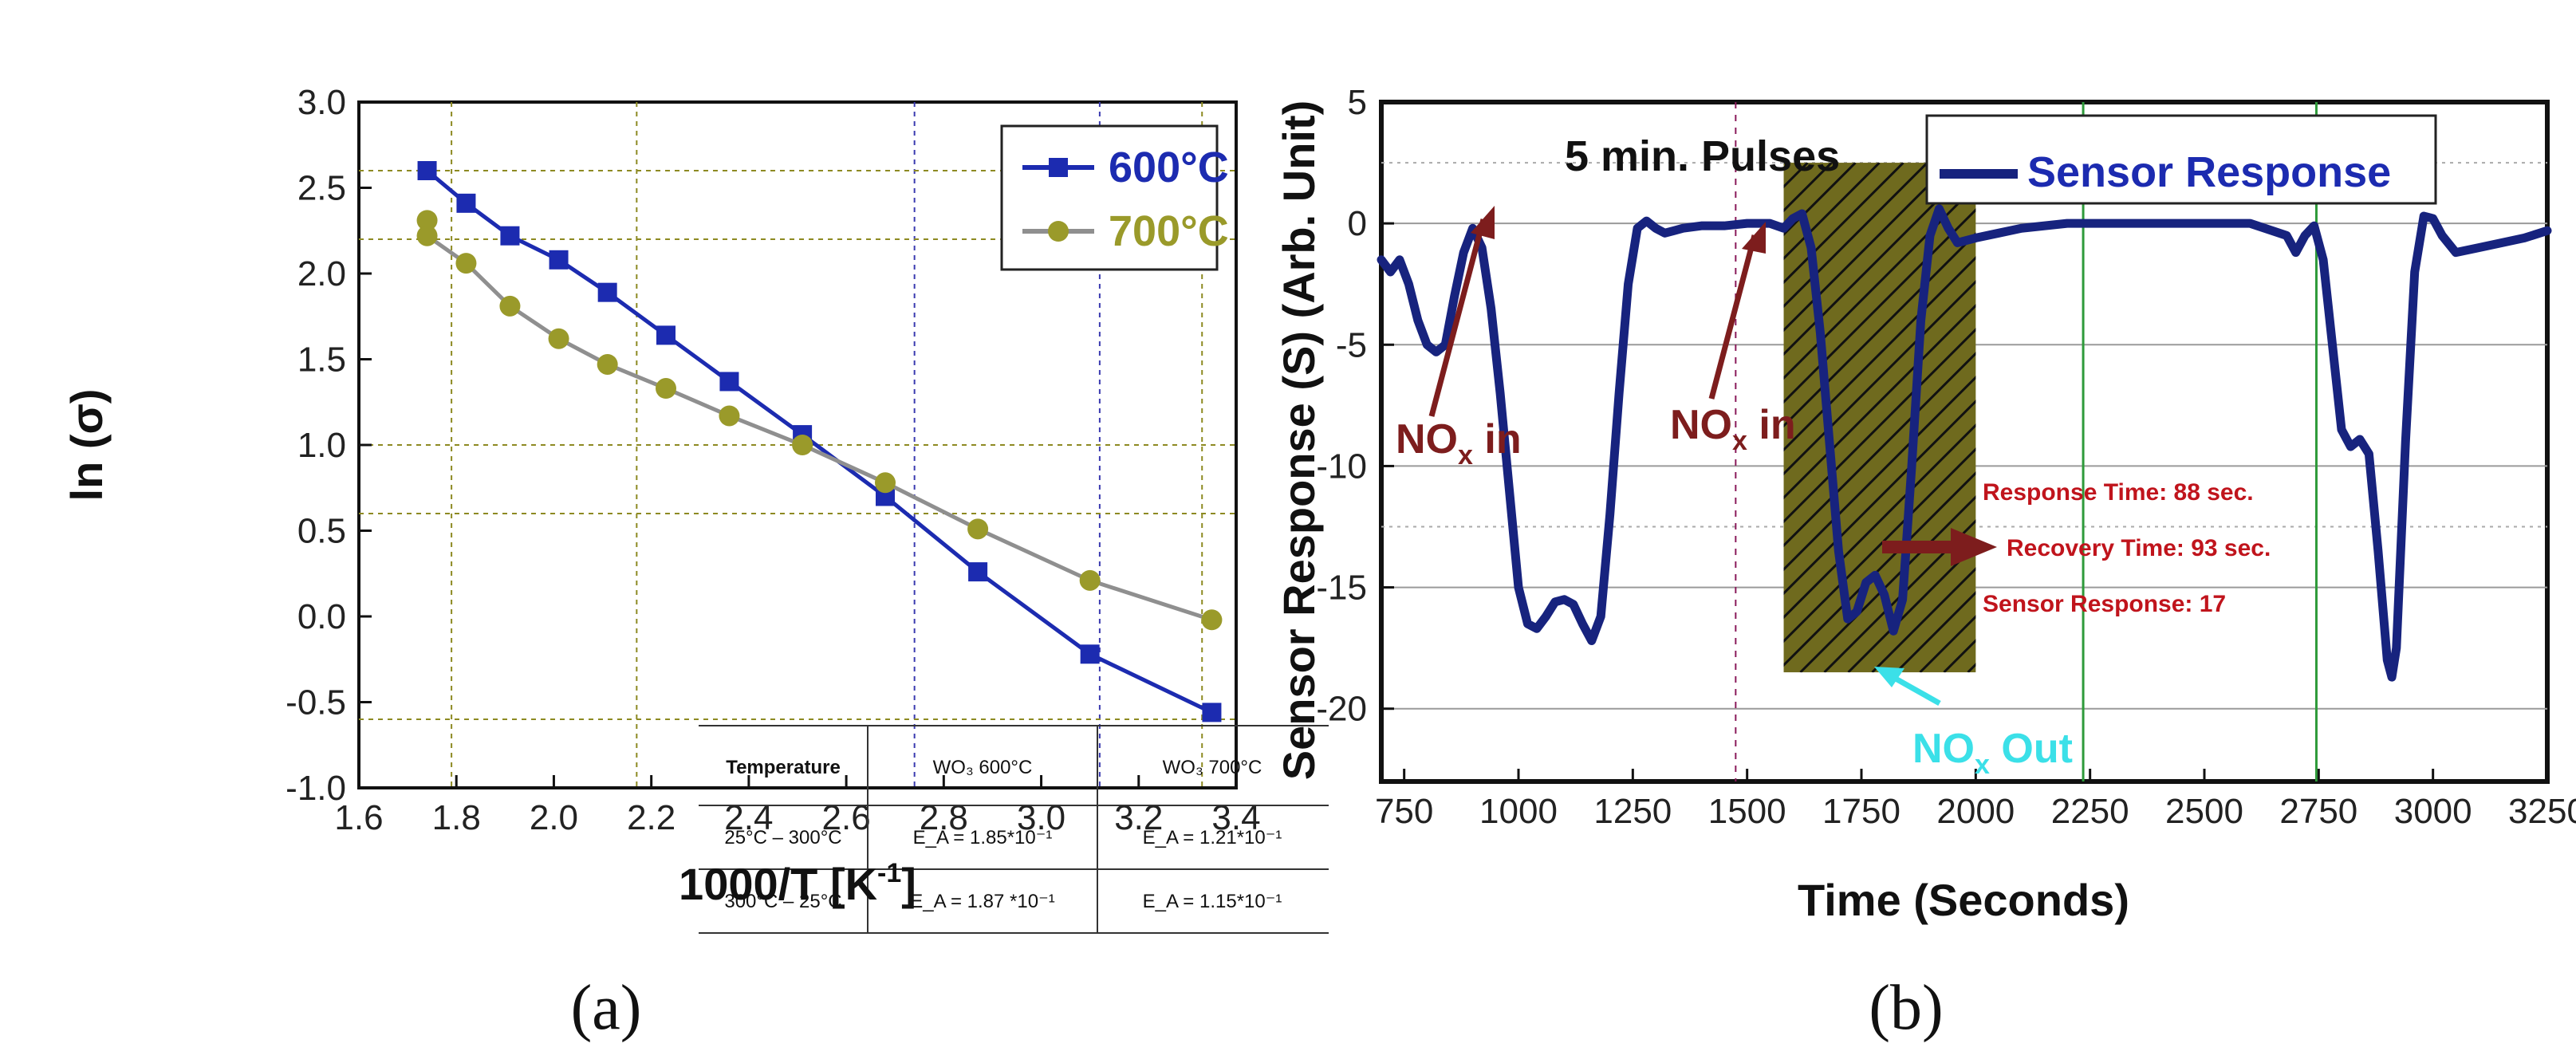 This screenshot has width=2576, height=1059. What do you see at coordinates (2204, 812) in the screenshot?
I see `x-tick-label: 2500` at bounding box center [2204, 812].